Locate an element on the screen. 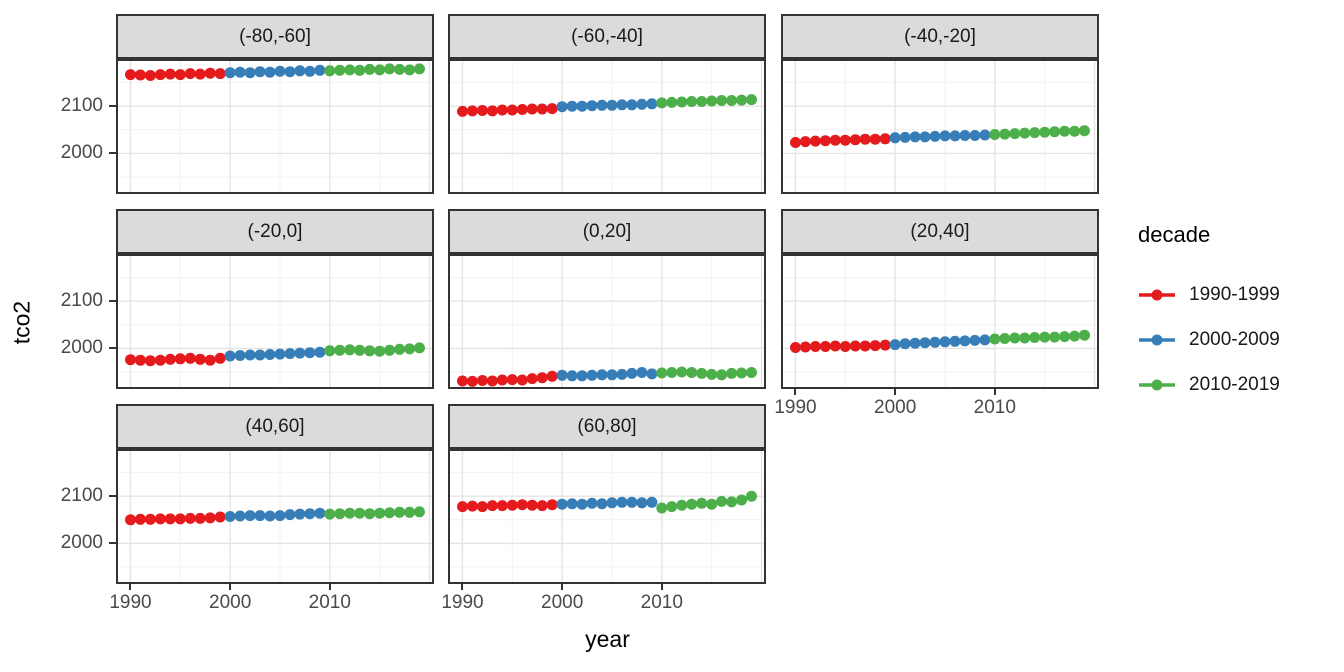 The image size is (1344, 672). legend-entry-1990-1999: 1990-1999 is located at coordinates (1238, 294).